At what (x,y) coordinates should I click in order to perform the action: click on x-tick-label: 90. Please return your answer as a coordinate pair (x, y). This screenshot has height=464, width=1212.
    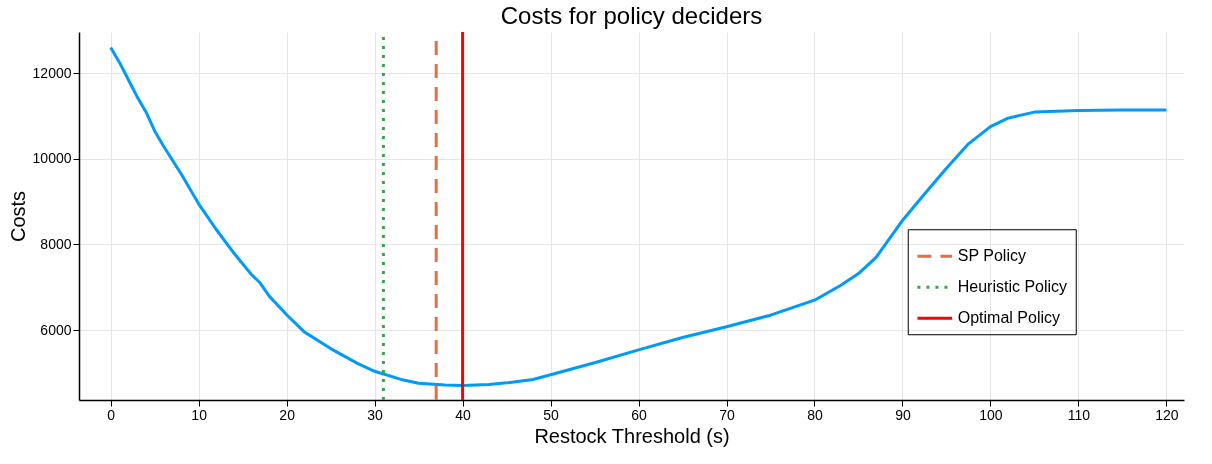
    Looking at the image, I should click on (903, 414).